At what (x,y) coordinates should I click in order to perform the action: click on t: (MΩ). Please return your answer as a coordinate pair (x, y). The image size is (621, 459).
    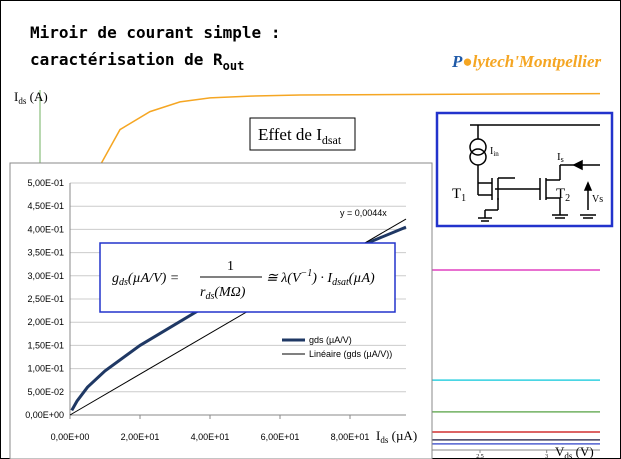
    Looking at the image, I should click on (229, 292).